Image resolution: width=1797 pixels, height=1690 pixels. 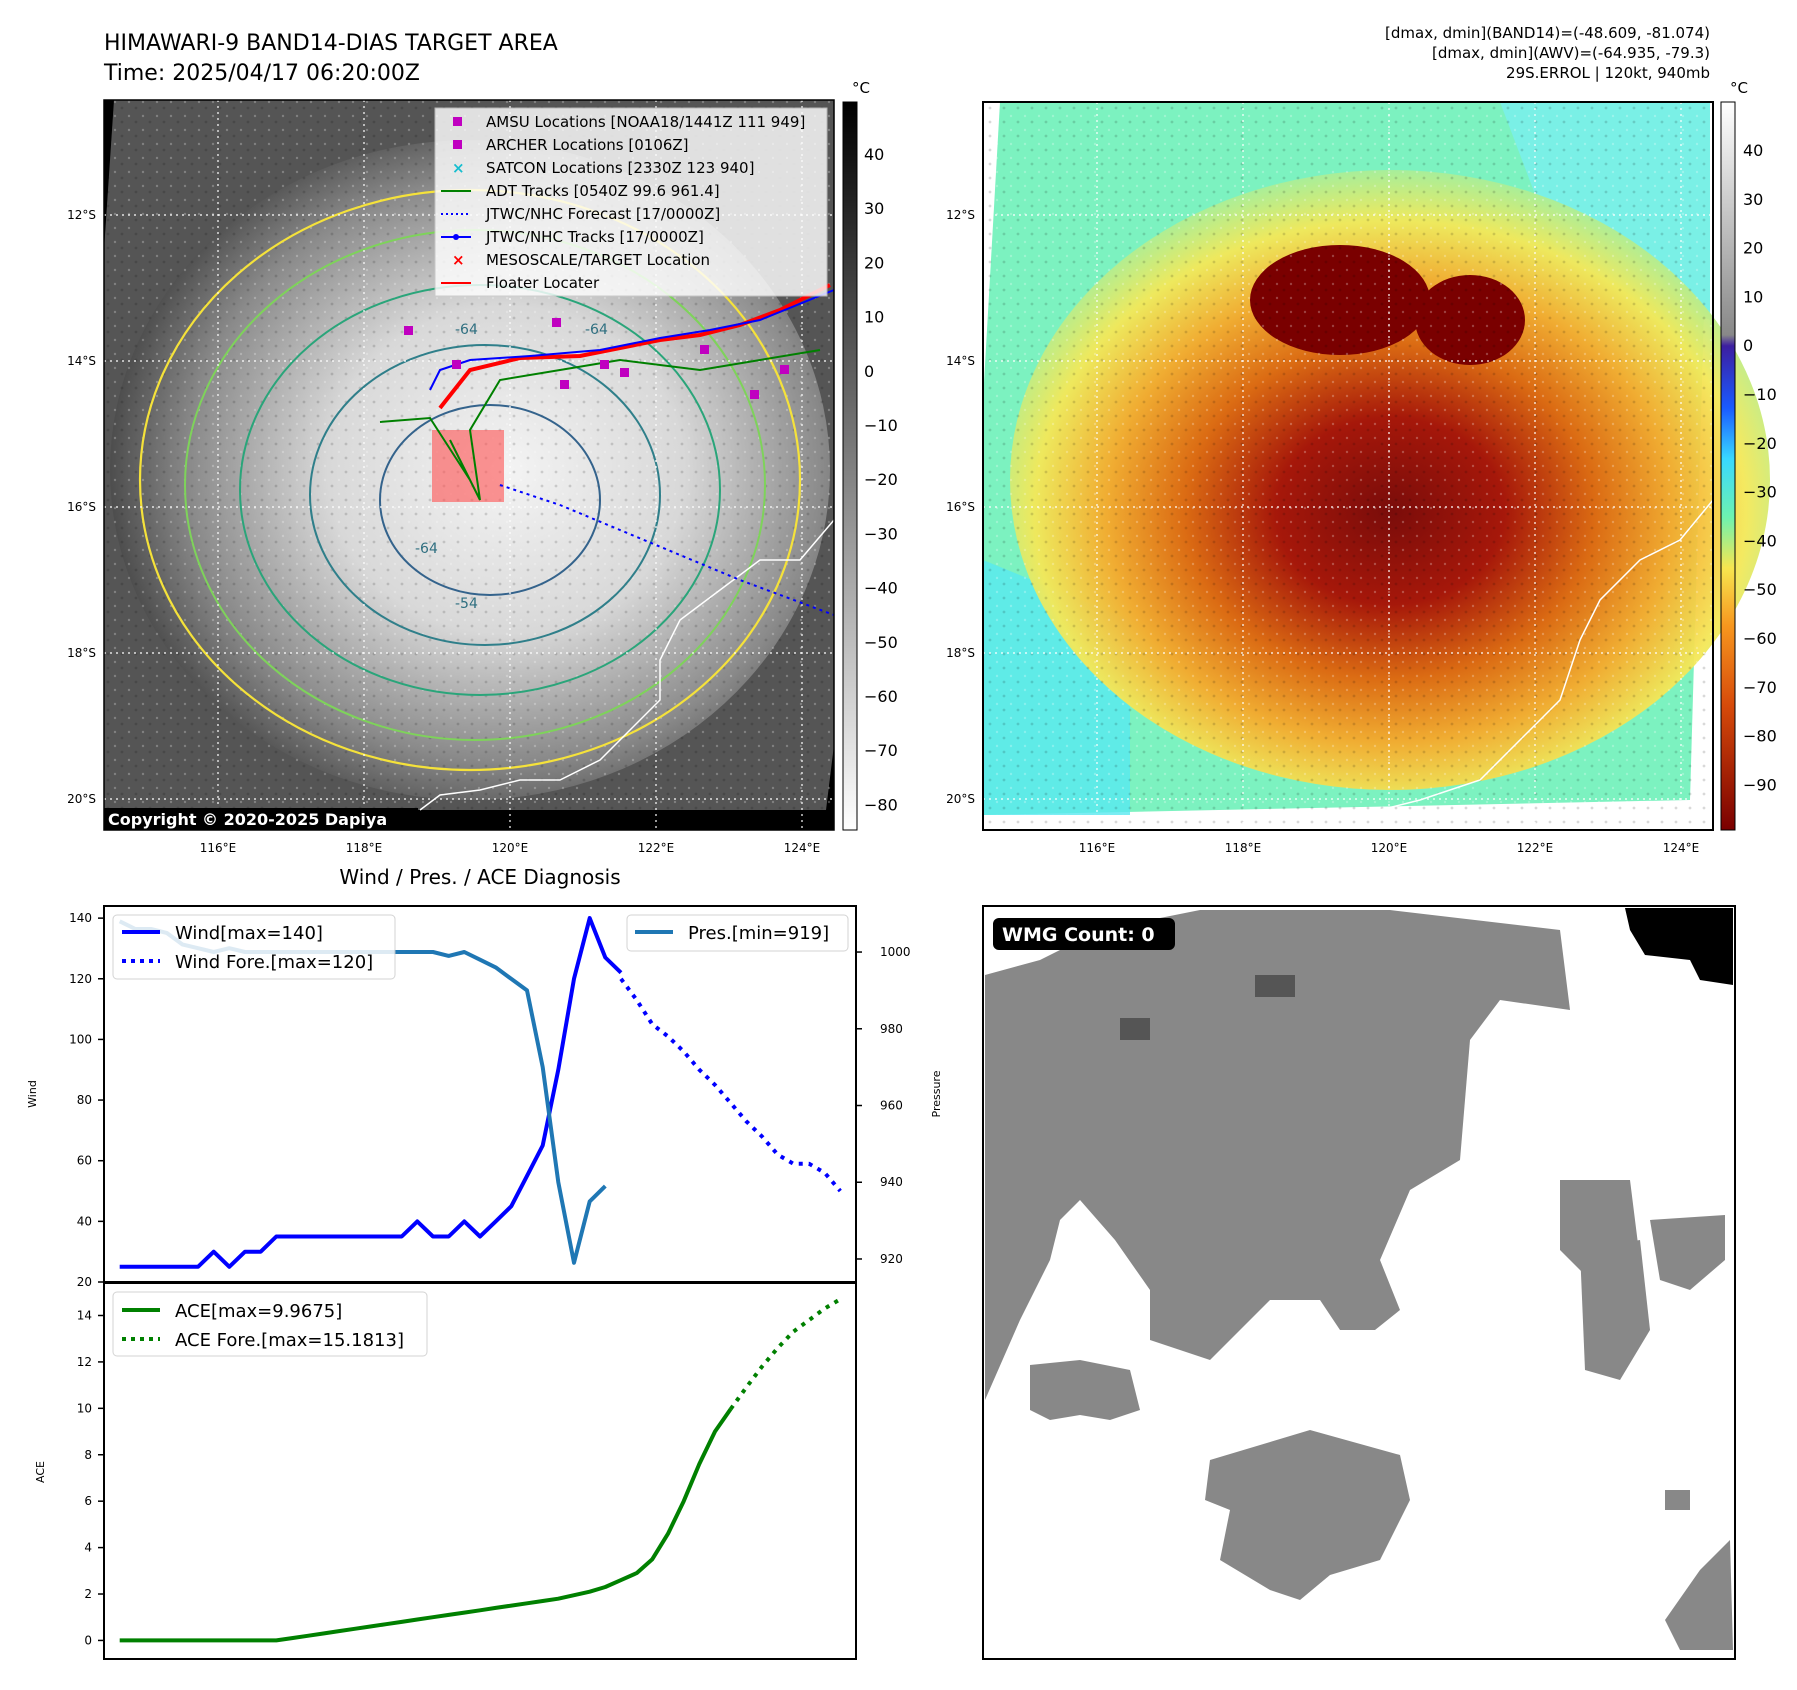 I want to click on pressure-axis-label: Pressure, so click(x=936, y=1093).